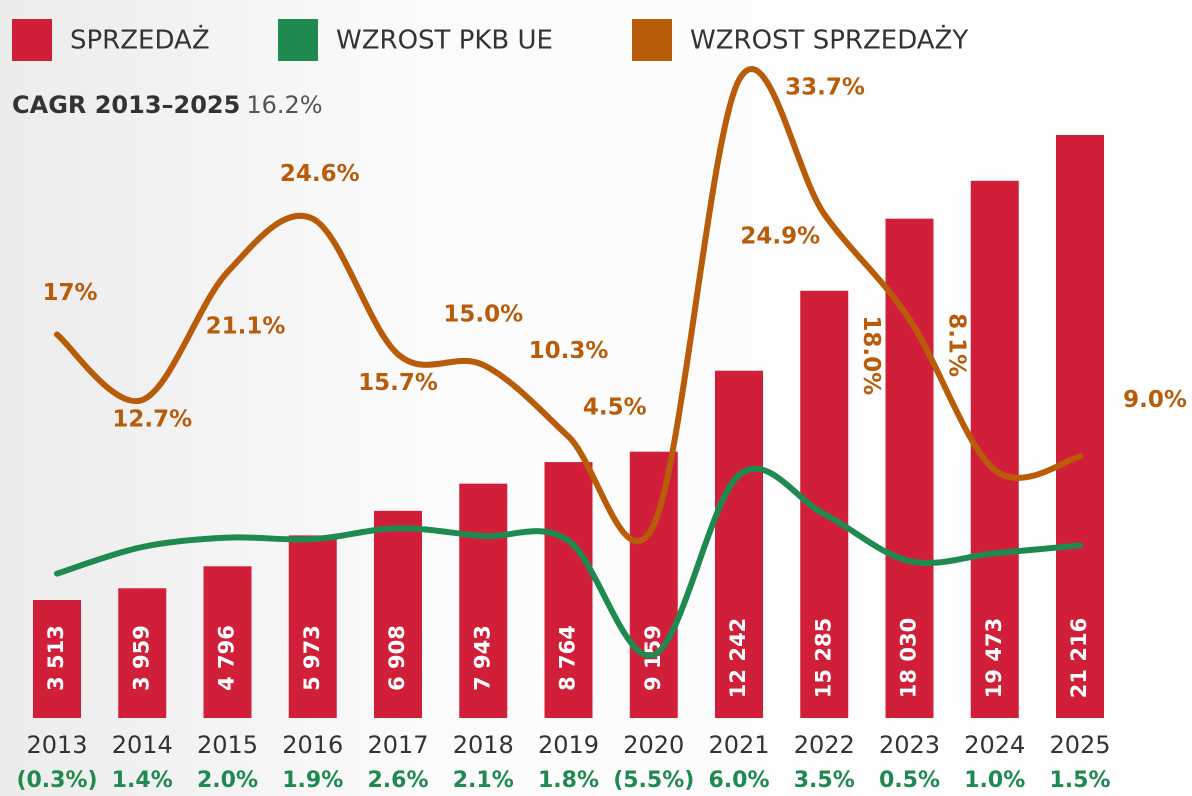  What do you see at coordinates (140, 40) in the screenshot?
I see `legend-label: SPRZEDAŻ` at bounding box center [140, 40].